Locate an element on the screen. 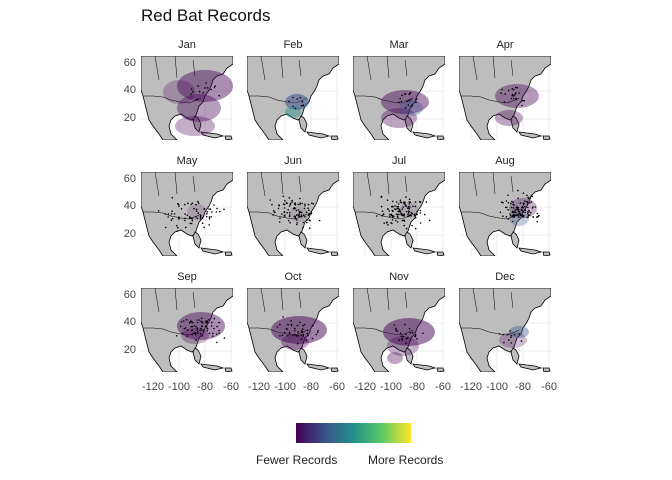 The height and width of the screenshot is (480, 672). x-tick-label: -100 is located at coordinates (285, 387).